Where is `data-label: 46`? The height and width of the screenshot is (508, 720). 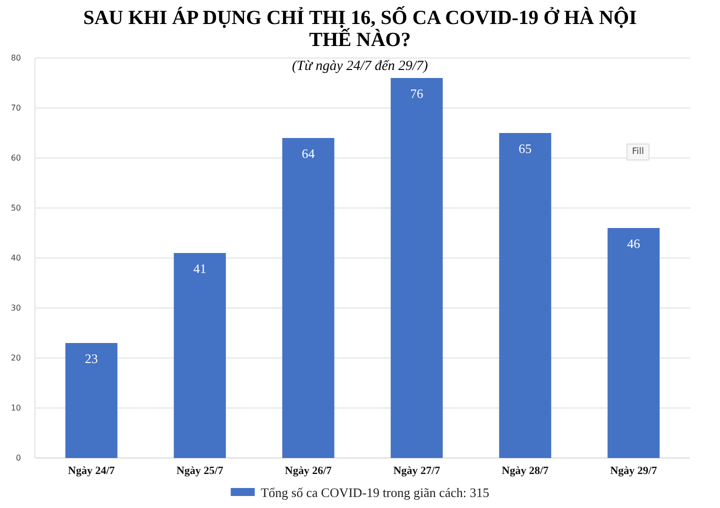
data-label: 46 is located at coordinates (634, 243).